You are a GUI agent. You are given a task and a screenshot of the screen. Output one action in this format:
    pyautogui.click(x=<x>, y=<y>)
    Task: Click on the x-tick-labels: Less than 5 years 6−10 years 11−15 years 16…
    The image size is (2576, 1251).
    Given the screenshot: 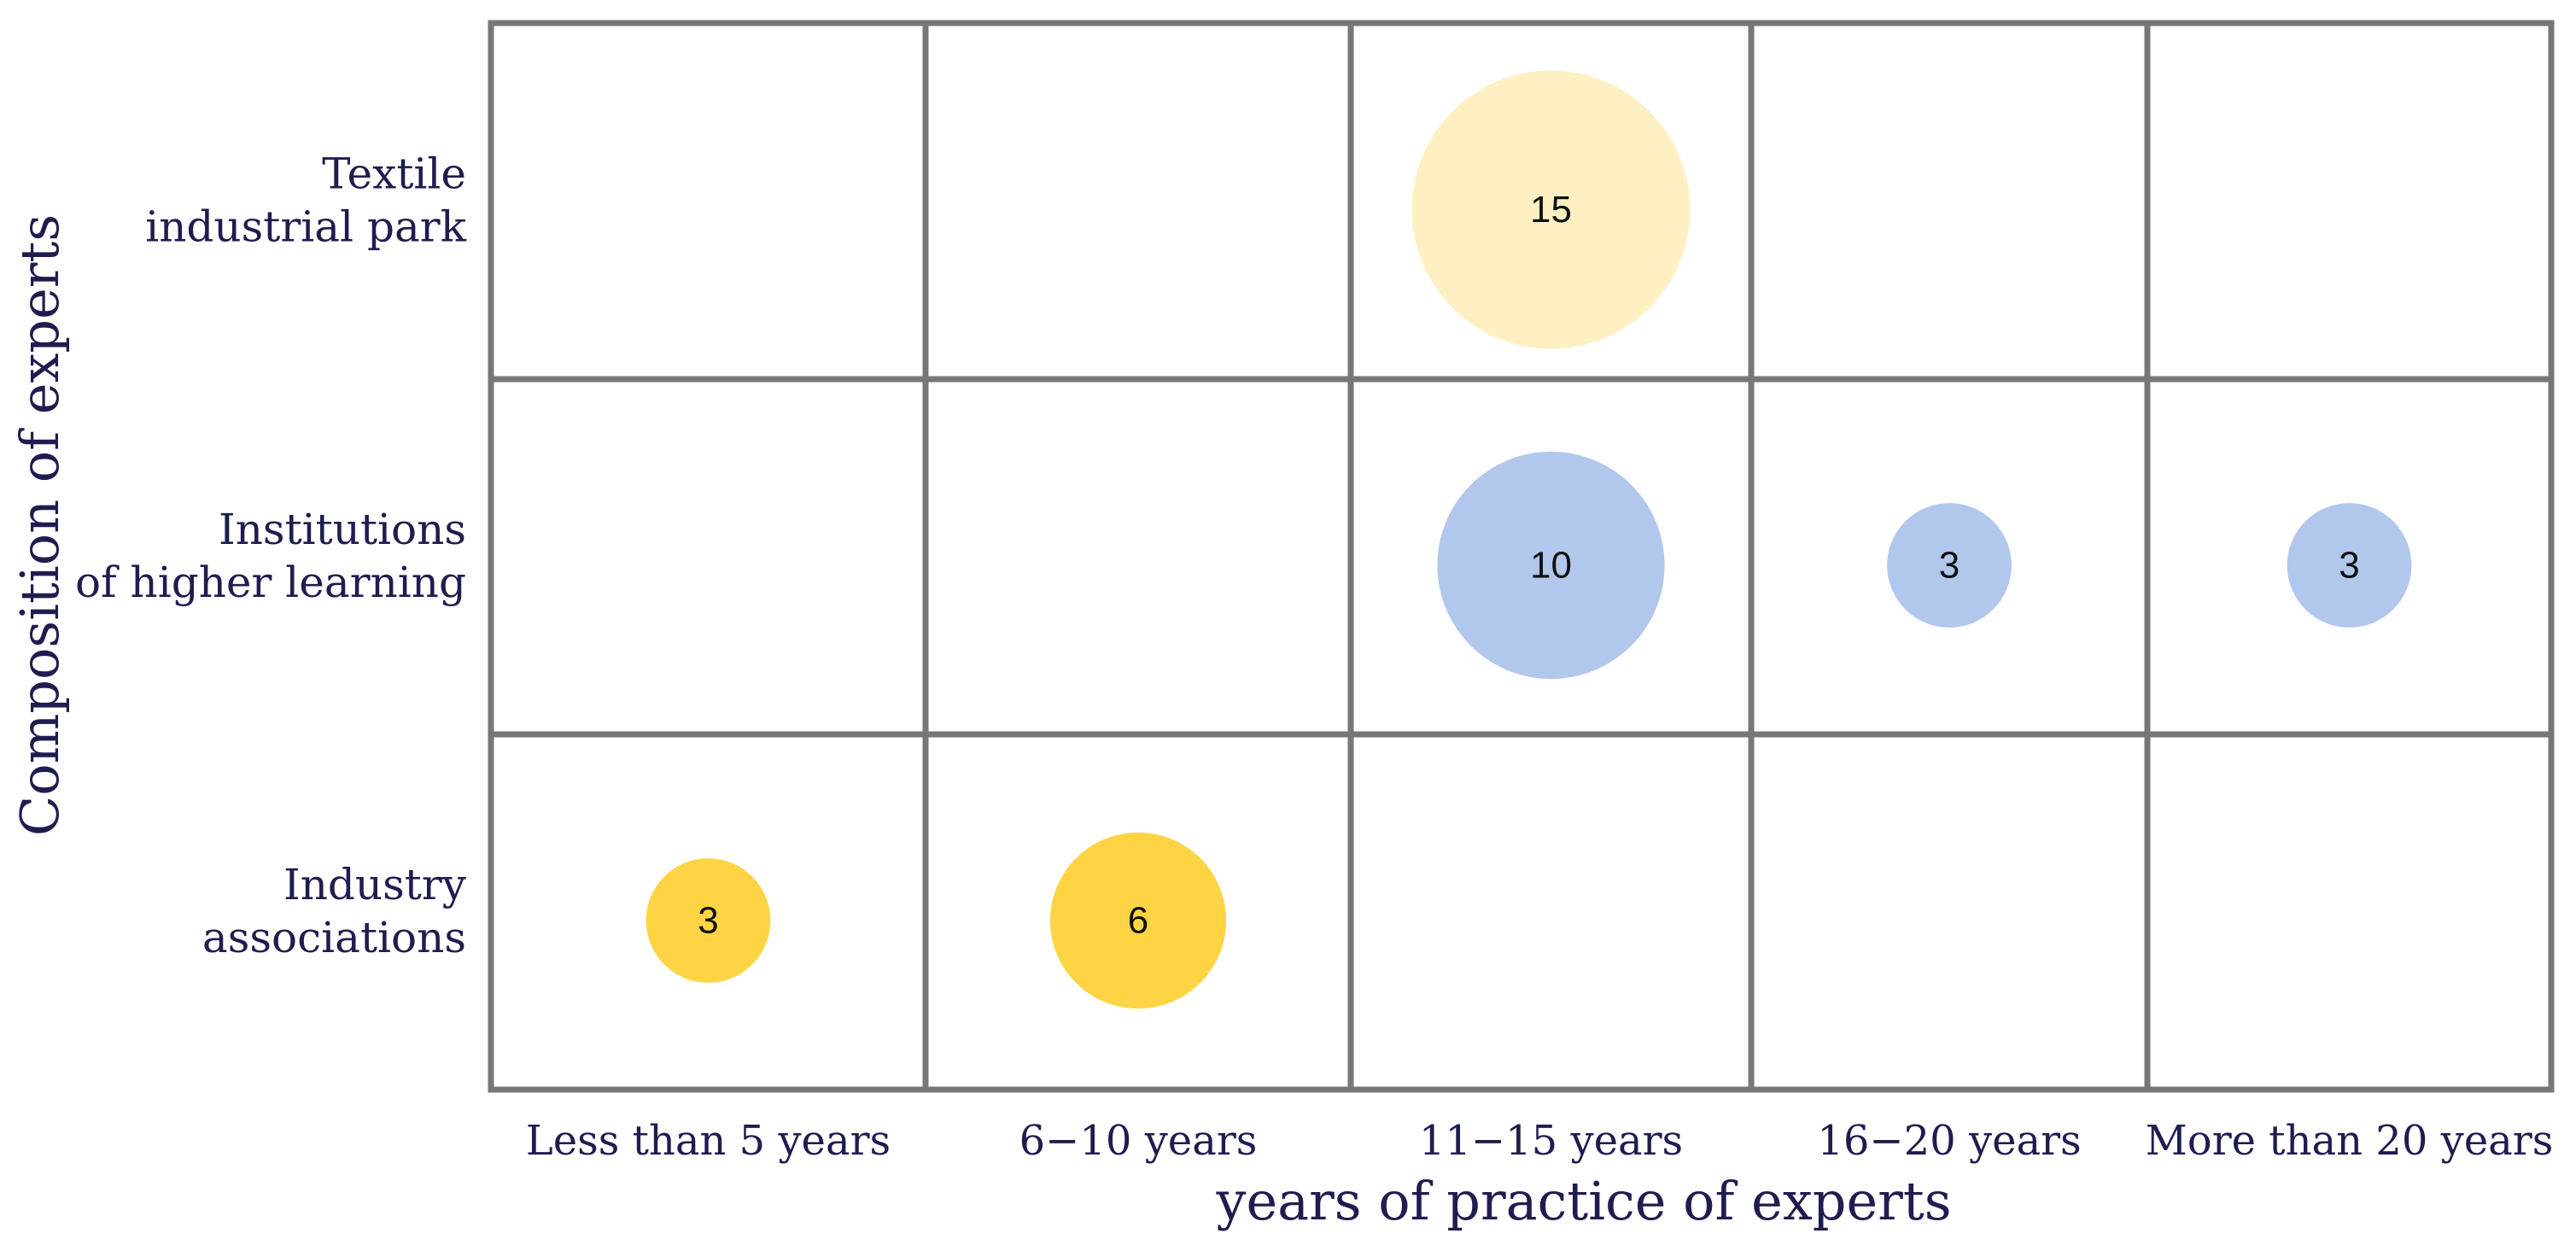 What is the action you would take?
    pyautogui.click(x=1540, y=1141)
    